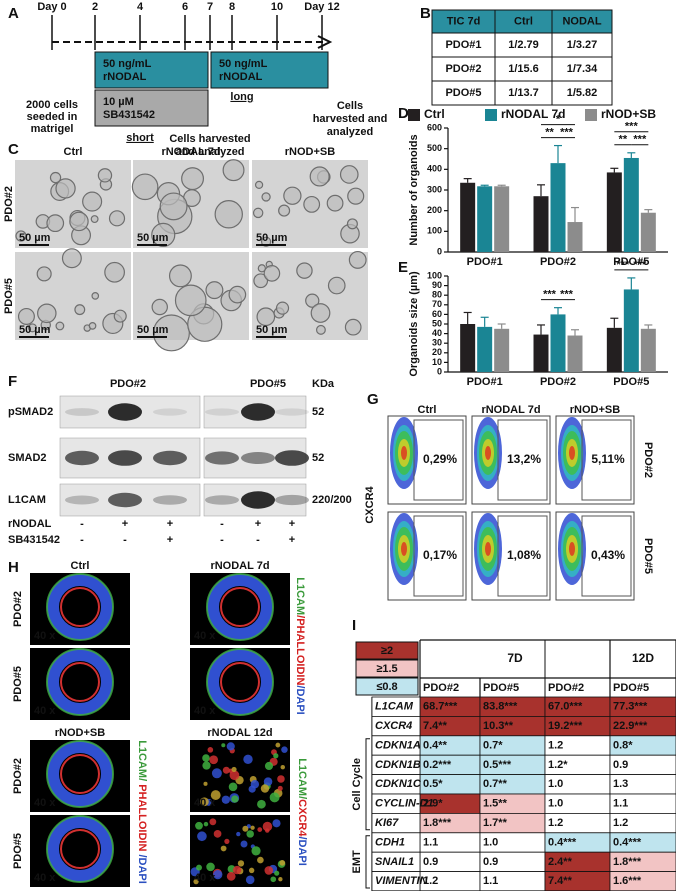  What do you see at coordinates (370, 504) in the screenshot?
I see `axis-label: CXCR4` at bounding box center [370, 504].